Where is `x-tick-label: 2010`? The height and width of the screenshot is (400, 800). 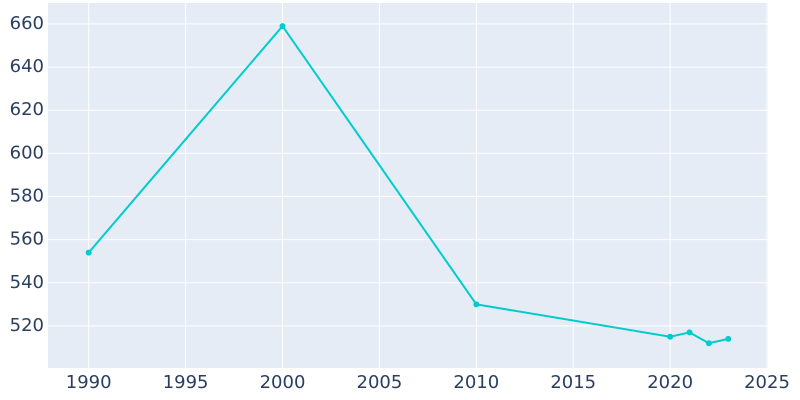
x-tick-label: 2010 is located at coordinates (476, 382).